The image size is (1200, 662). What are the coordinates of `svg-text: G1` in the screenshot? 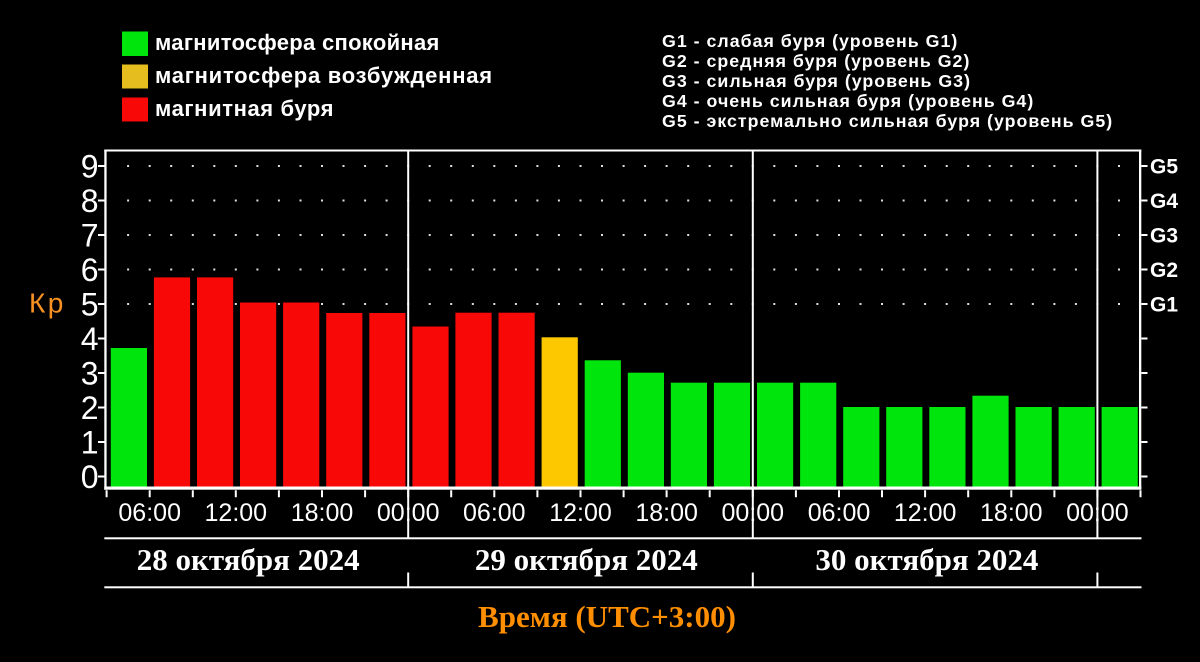 It's located at (1164, 305).